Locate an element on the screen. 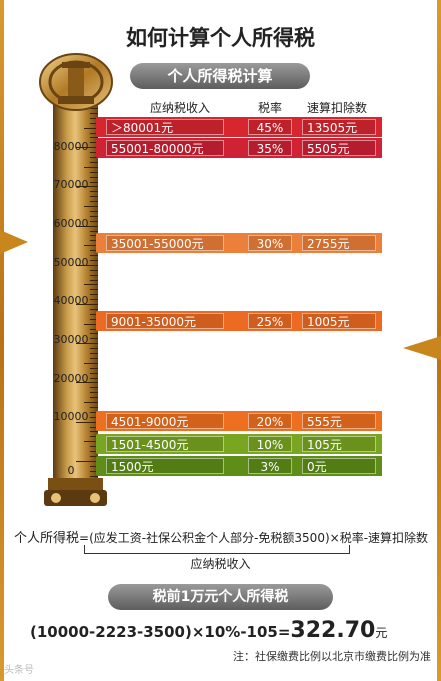 The image size is (441, 681). bracket-deduction: 2755元 is located at coordinates (339, 243).